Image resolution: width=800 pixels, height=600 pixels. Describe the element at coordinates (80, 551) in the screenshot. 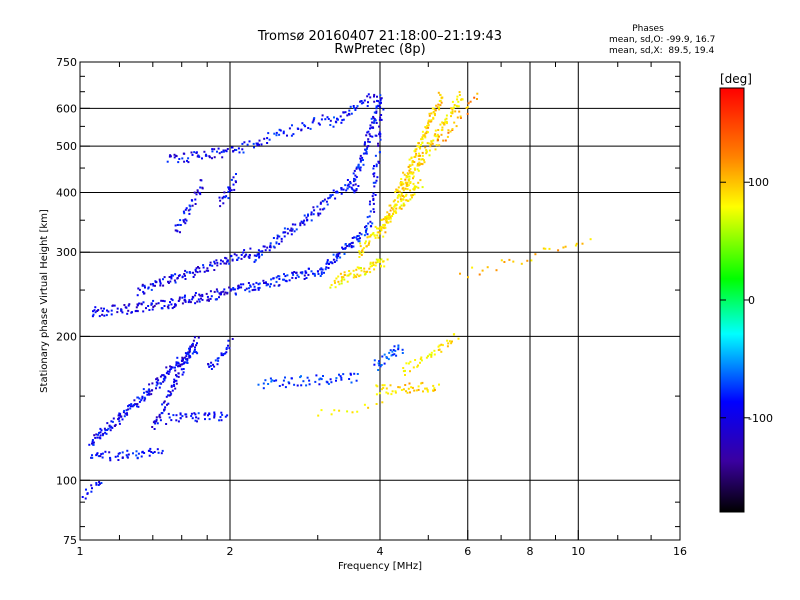

I see `x-tick-label: 1` at that location.